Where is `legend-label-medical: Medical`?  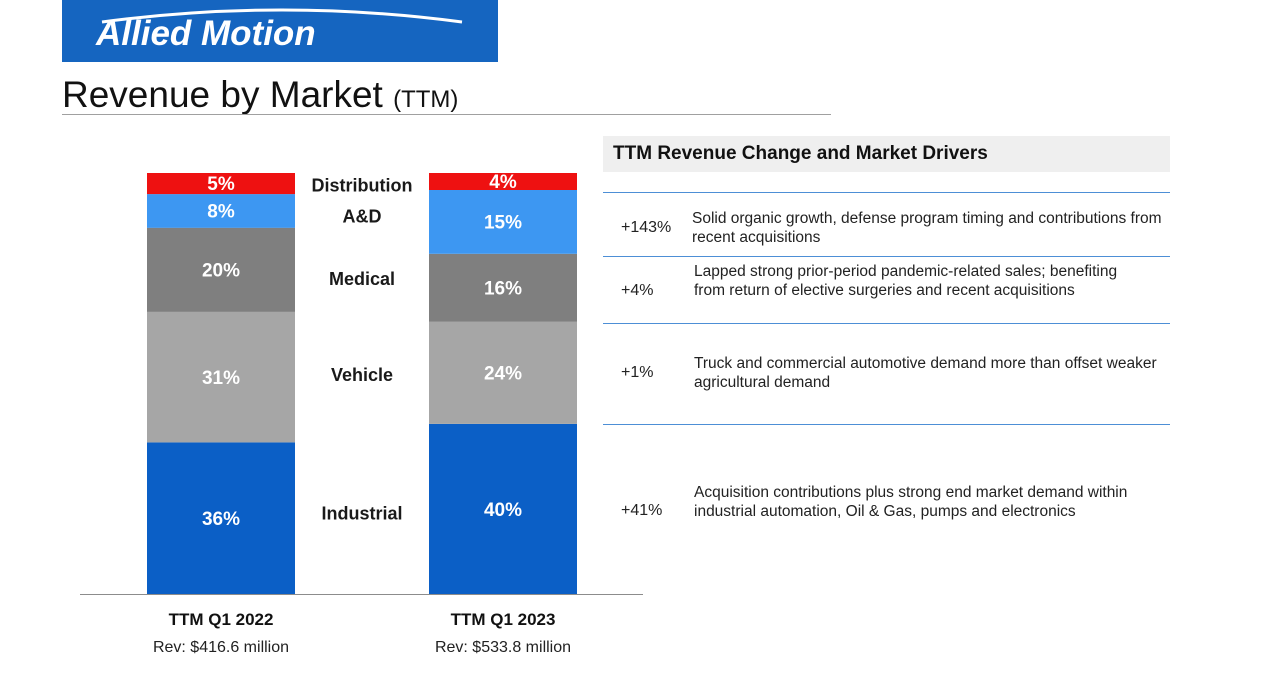 legend-label-medical: Medical is located at coordinates (362, 279).